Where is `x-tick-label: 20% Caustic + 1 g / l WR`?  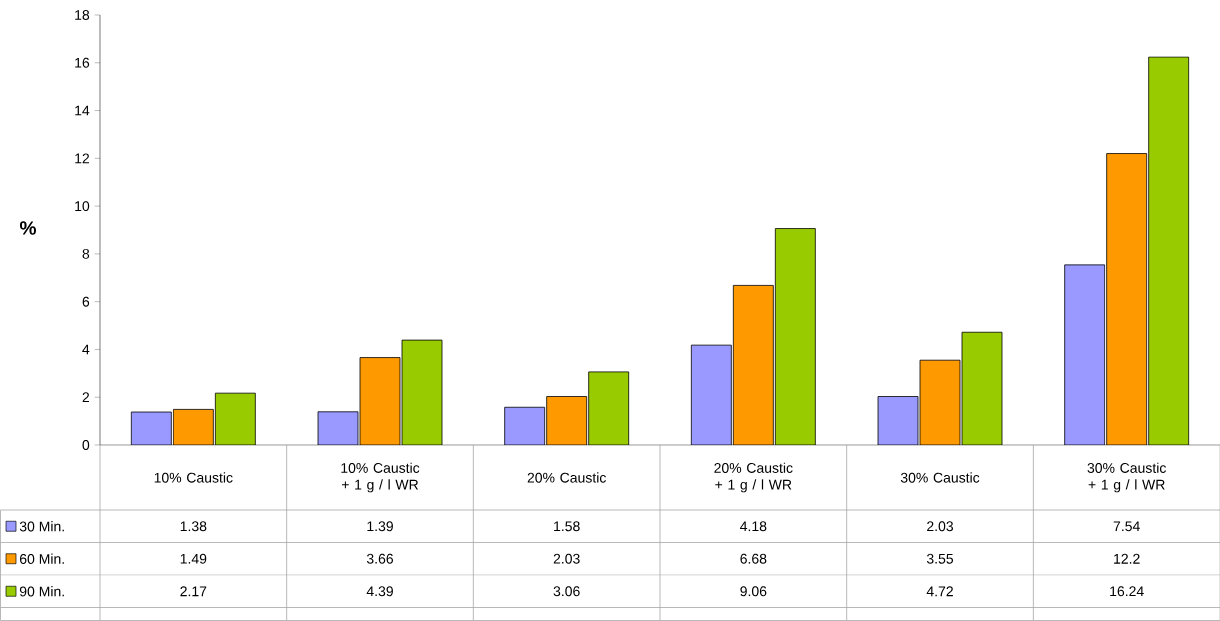
x-tick-label: 20% Caustic + 1 g / l WR is located at coordinates (753, 477).